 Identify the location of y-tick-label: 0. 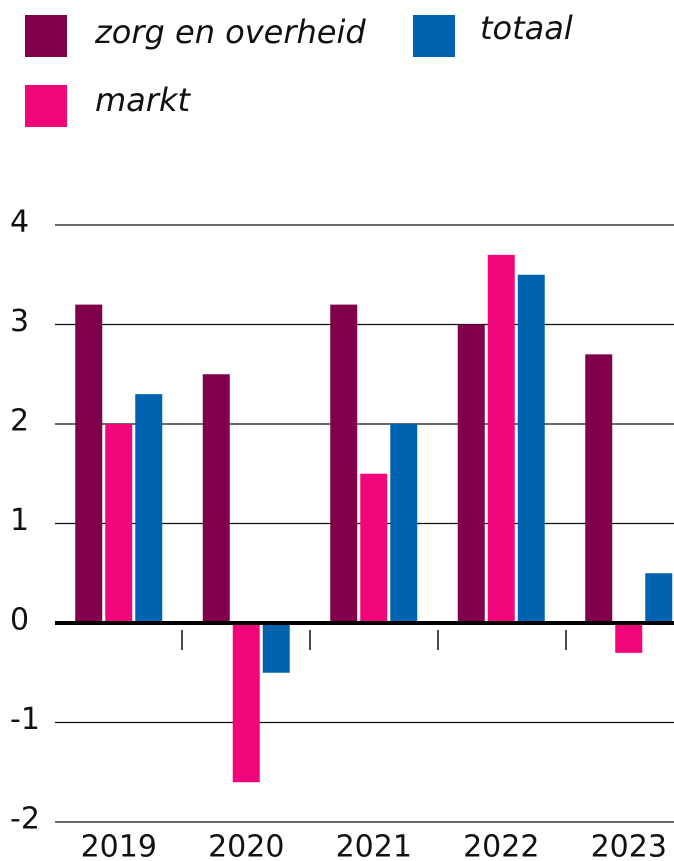
(19, 620).